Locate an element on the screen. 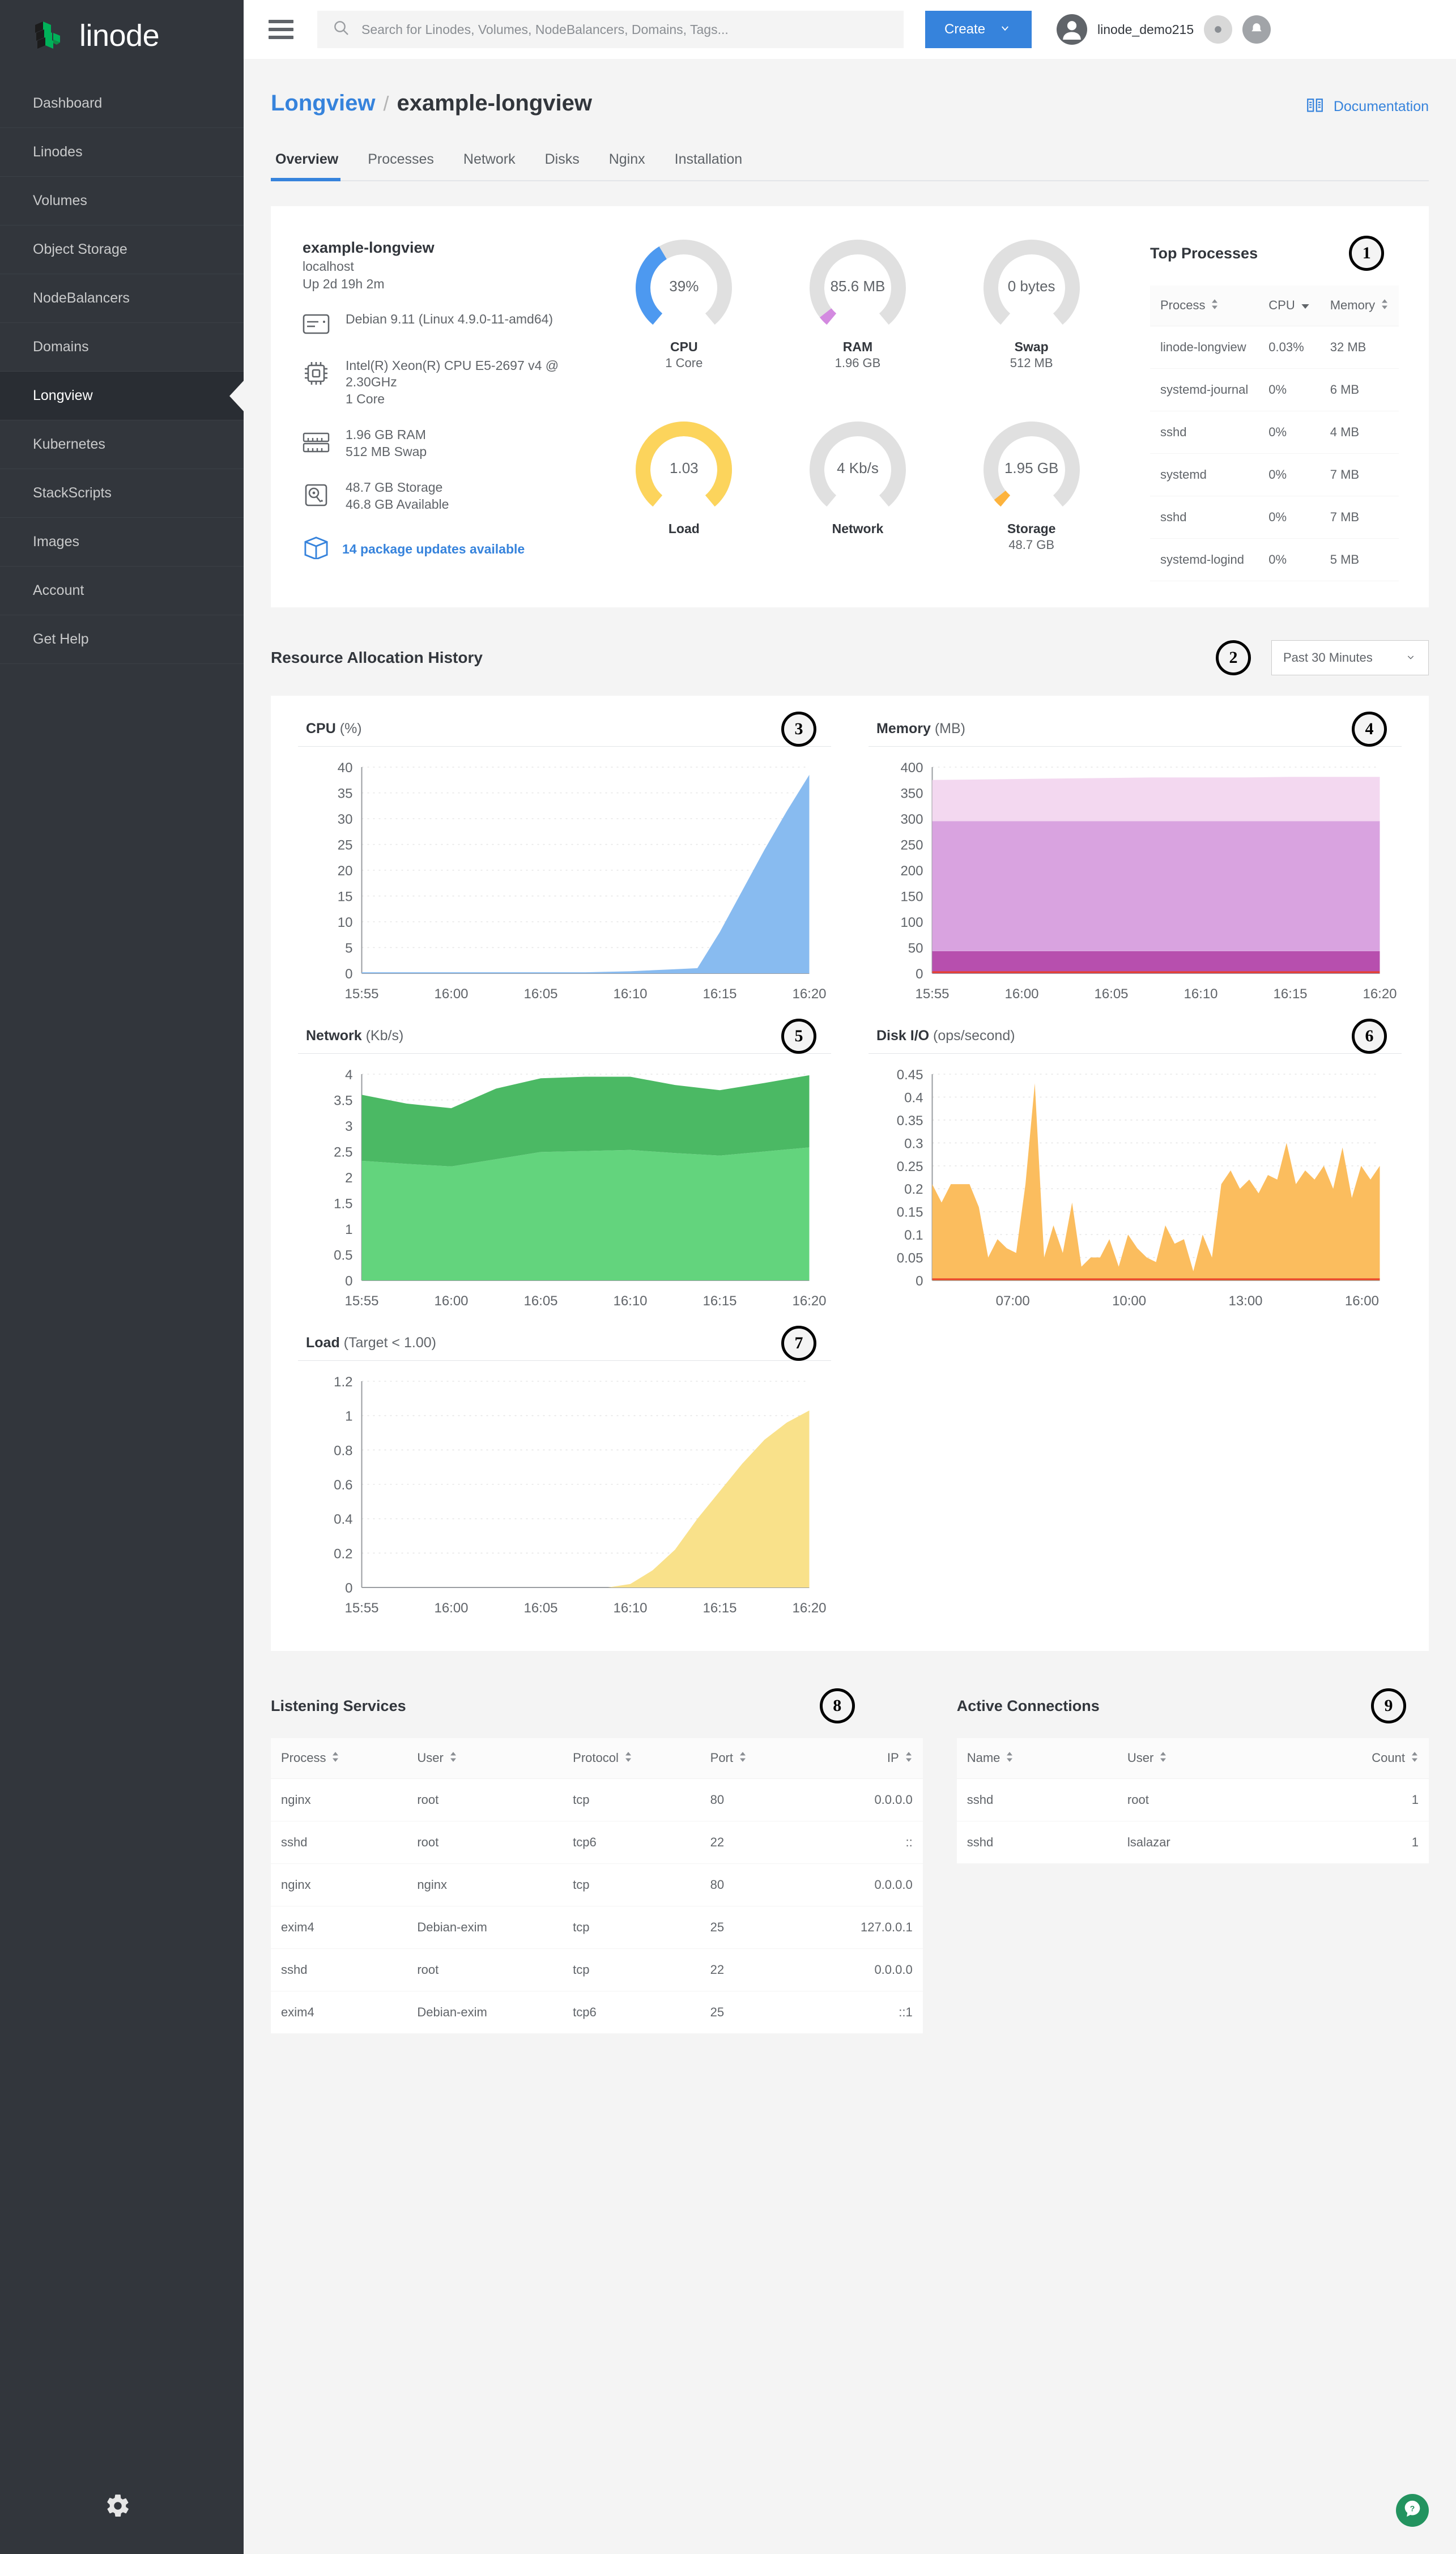  column-header-name: Name is located at coordinates (1036, 1759).